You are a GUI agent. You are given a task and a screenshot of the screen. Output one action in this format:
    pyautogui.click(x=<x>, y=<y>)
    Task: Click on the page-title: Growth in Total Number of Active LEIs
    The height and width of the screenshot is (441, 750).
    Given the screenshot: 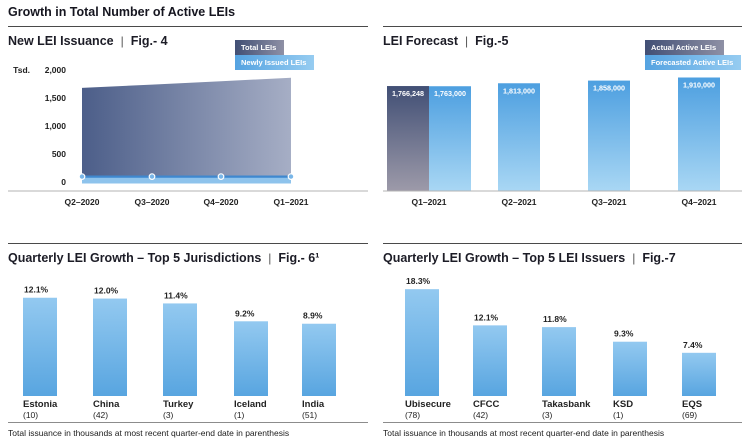 What is the action you would take?
    pyautogui.click(x=122, y=12)
    